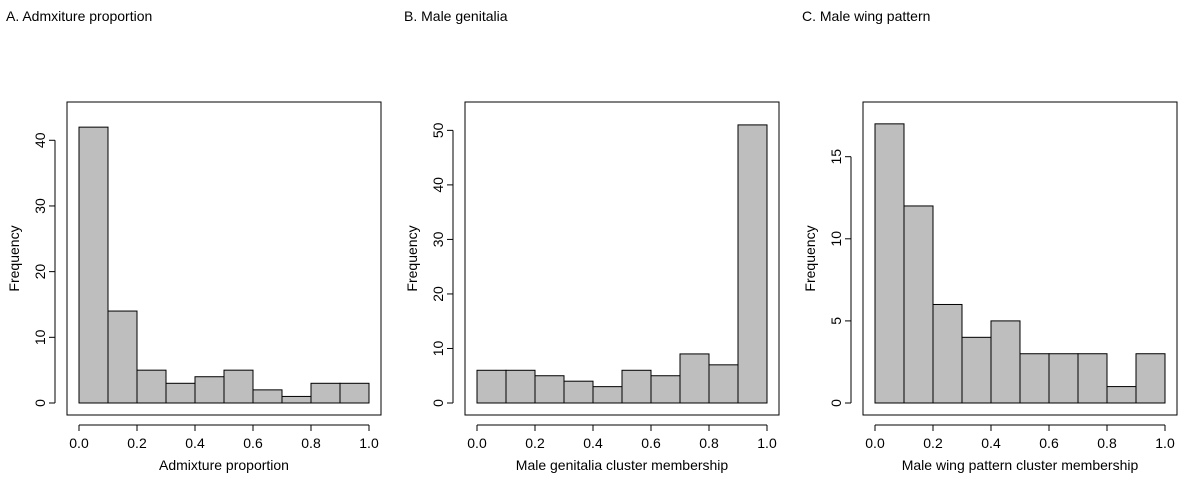 The image size is (1193, 480). What do you see at coordinates (438, 130) in the screenshot?
I see `y-tick-label: 50` at bounding box center [438, 130].